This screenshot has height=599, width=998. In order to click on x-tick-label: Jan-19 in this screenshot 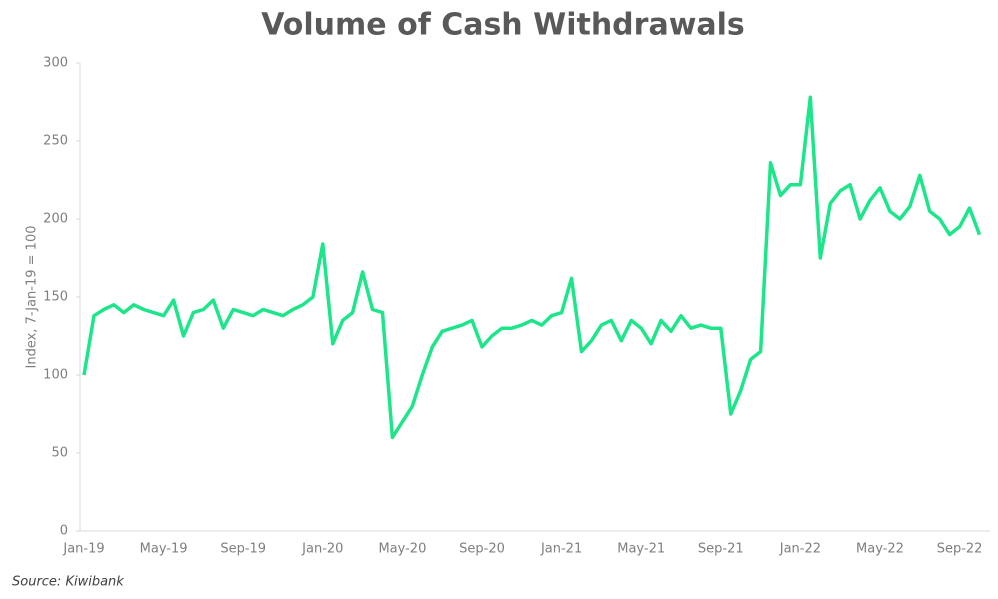, I will do `click(83, 549)`.